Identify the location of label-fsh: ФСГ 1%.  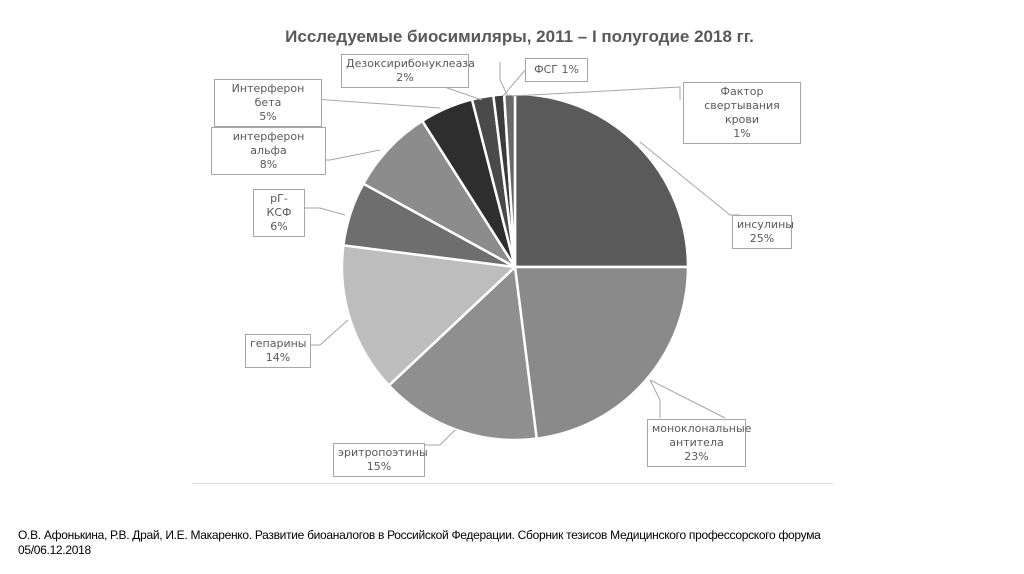
(556, 70).